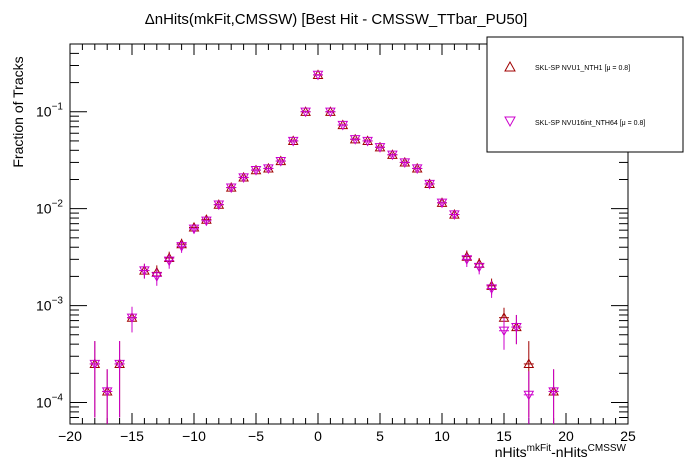  I want to click on x-tick-label: 20, so click(566, 436).